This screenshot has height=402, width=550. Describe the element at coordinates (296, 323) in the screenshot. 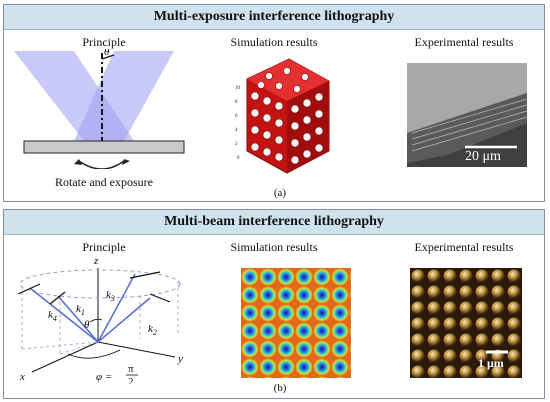

I see `simulation-intensity-map` at that location.